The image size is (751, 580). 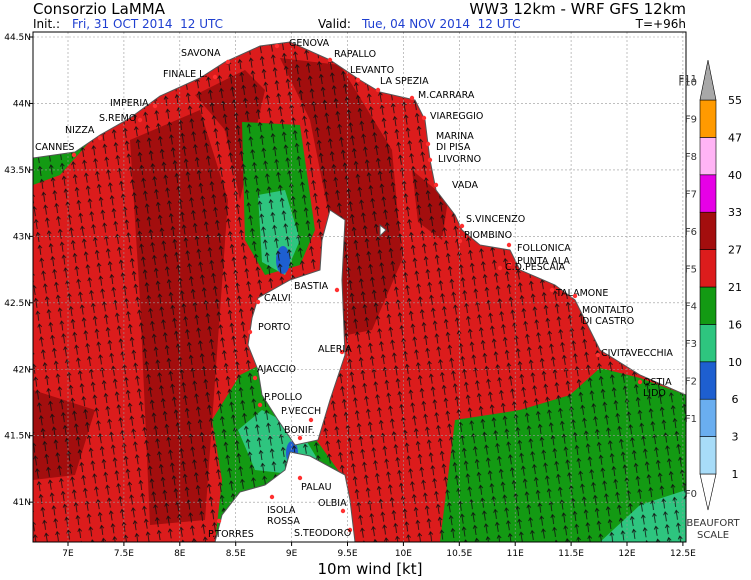 I want to click on colorbar-level: 6, so click(x=735, y=399).